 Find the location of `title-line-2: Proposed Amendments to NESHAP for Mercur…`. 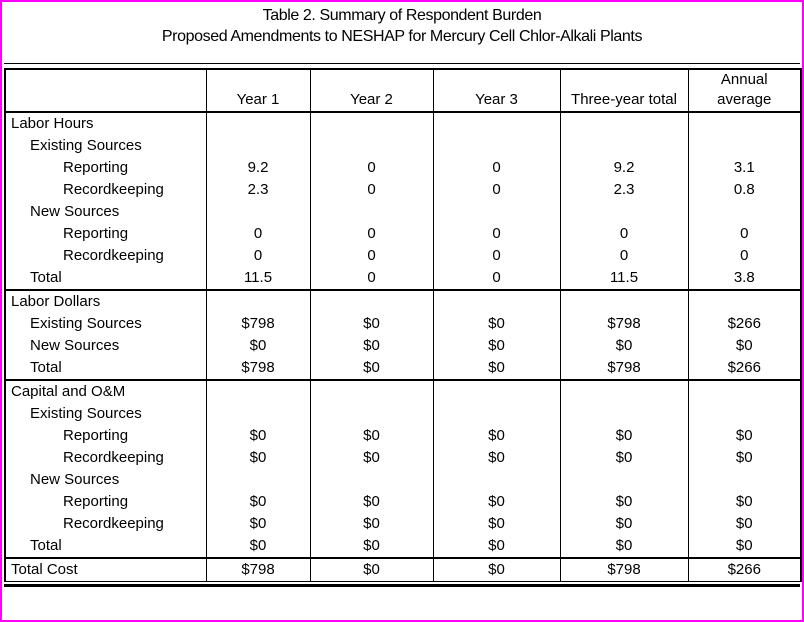

title-line-2: Proposed Amendments to NESHAP for Mercur… is located at coordinates (402, 36).